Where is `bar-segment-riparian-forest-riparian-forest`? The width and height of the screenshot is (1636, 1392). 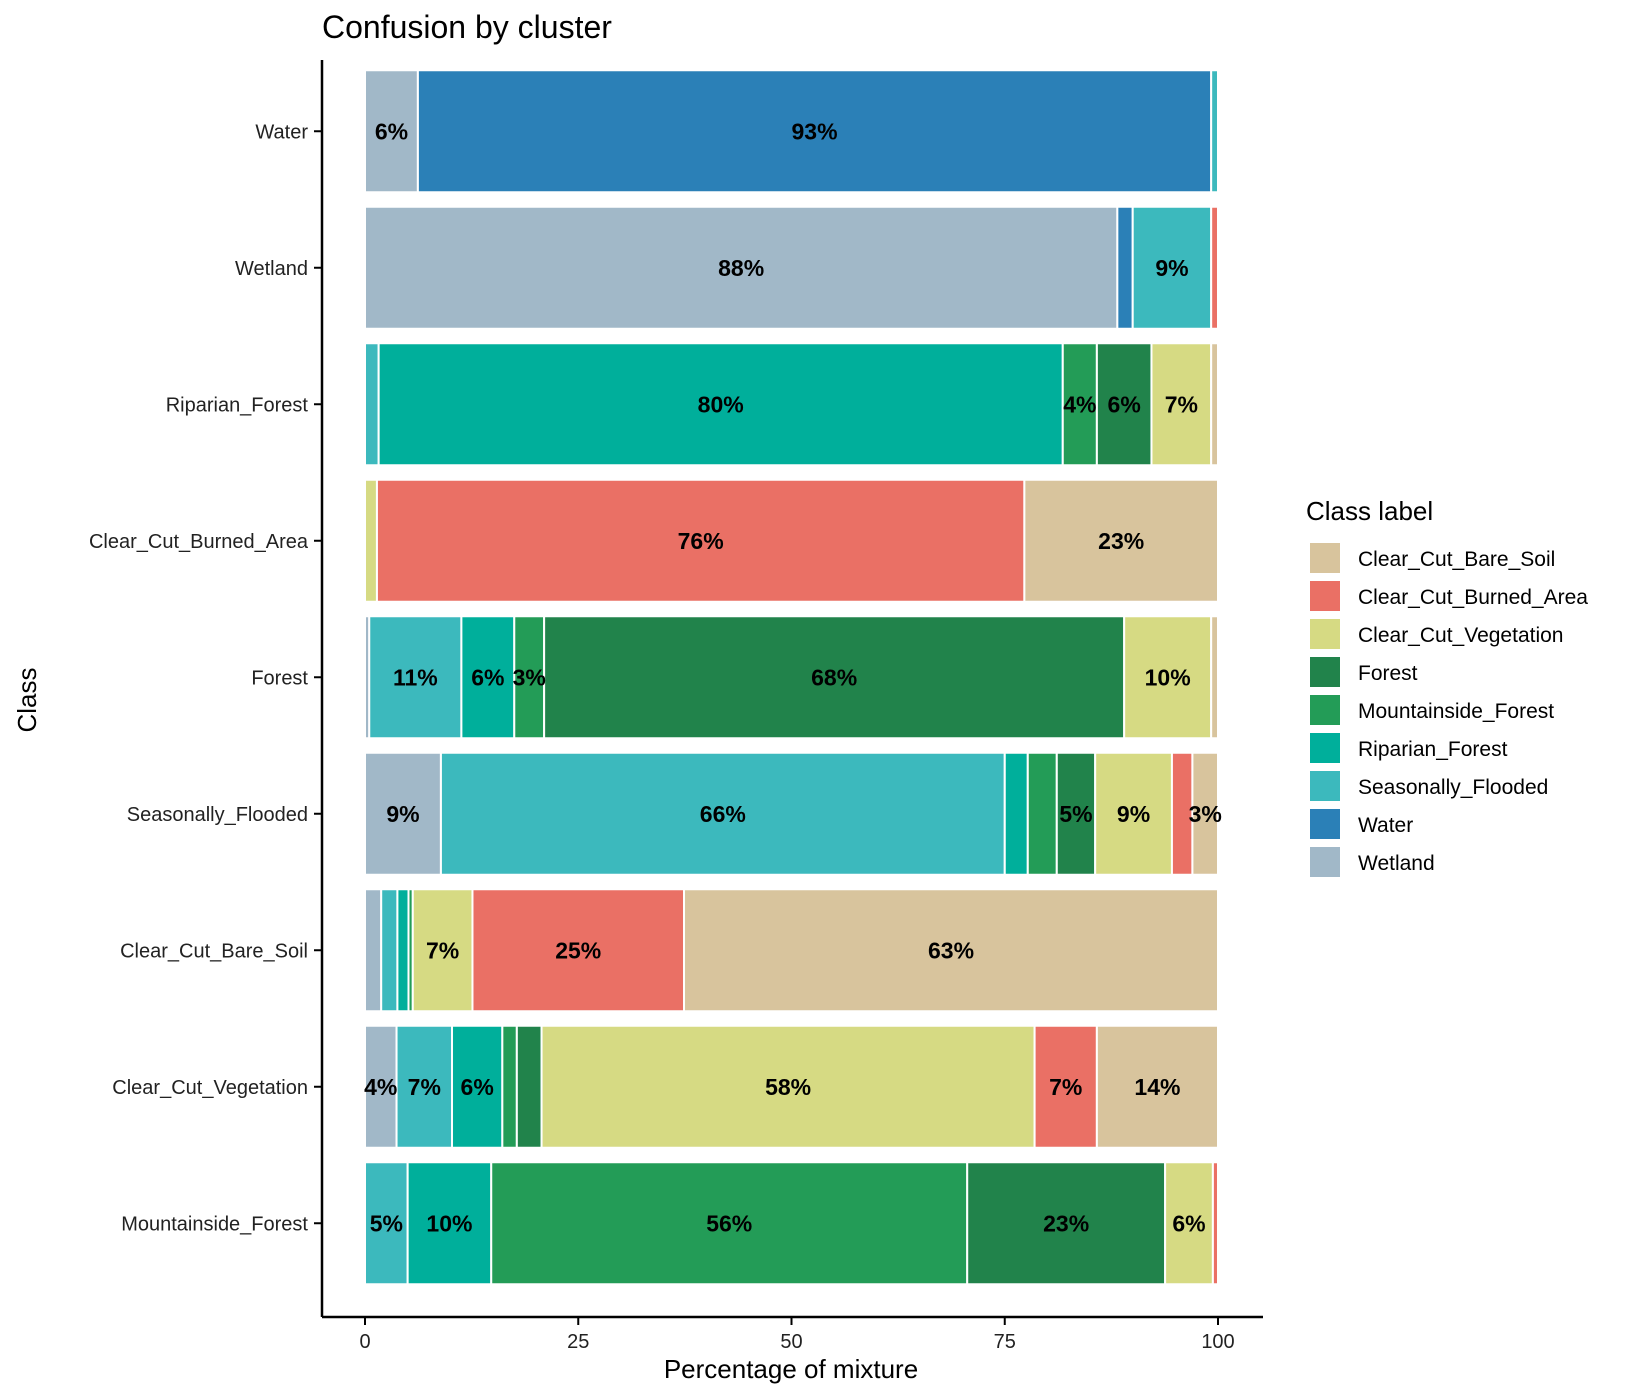
bar-segment-riparian-forest-riparian-forest is located at coordinates (720, 404).